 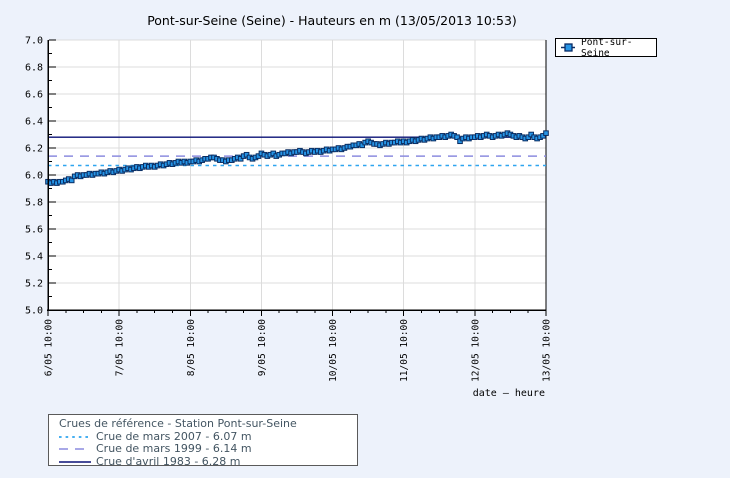 What do you see at coordinates (77, 437) in the screenshot?
I see `dotted-line-sample-icon` at bounding box center [77, 437].